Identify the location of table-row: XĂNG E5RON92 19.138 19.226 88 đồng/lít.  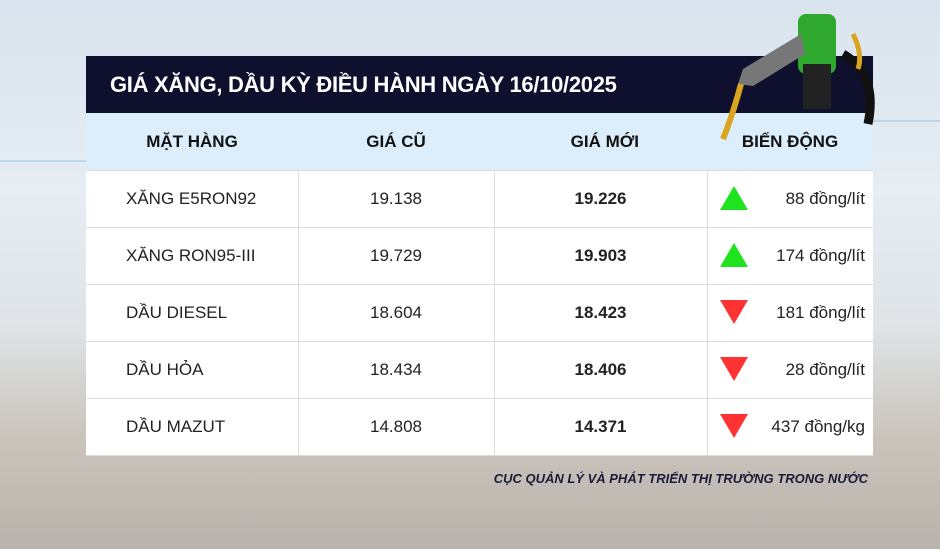
(479, 199).